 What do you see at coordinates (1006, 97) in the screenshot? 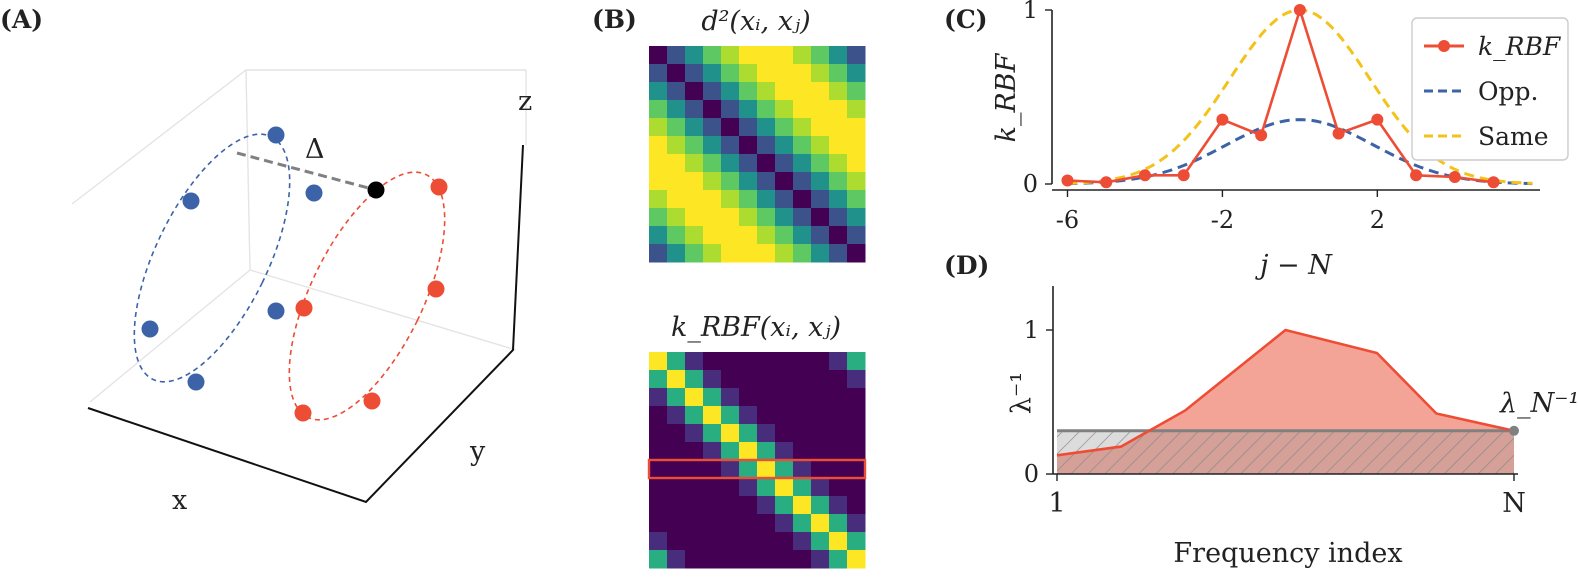
I see `chart-c-ylabel: k_RBF` at bounding box center [1006, 97].